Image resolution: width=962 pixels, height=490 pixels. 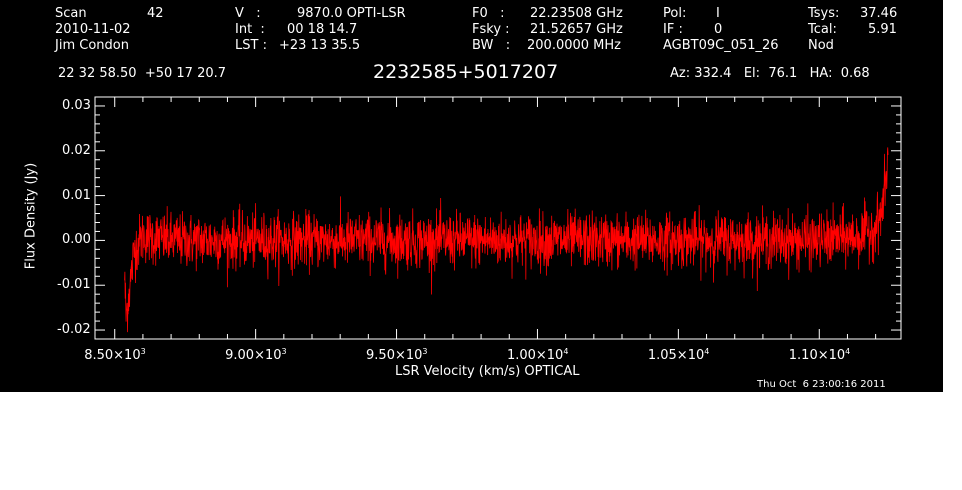 What do you see at coordinates (76, 105) in the screenshot?
I see `y-tick-label: 0.03` at bounding box center [76, 105].